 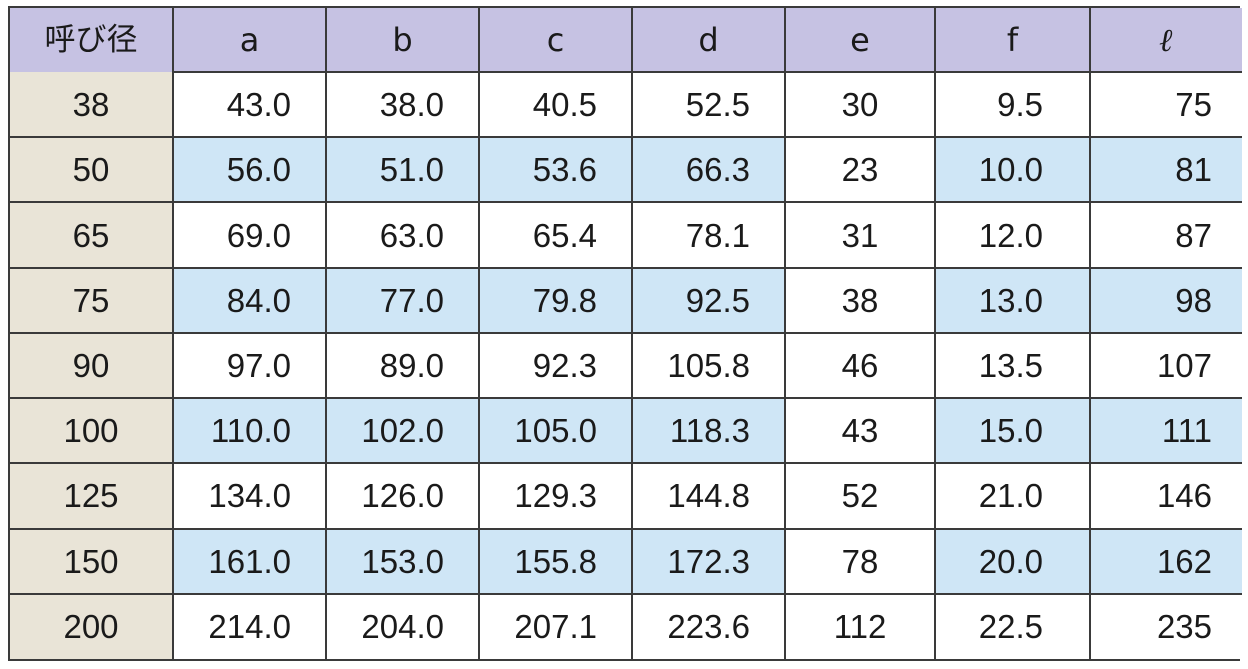 What do you see at coordinates (708, 104) in the screenshot?
I see `cell-d: 52.5` at bounding box center [708, 104].